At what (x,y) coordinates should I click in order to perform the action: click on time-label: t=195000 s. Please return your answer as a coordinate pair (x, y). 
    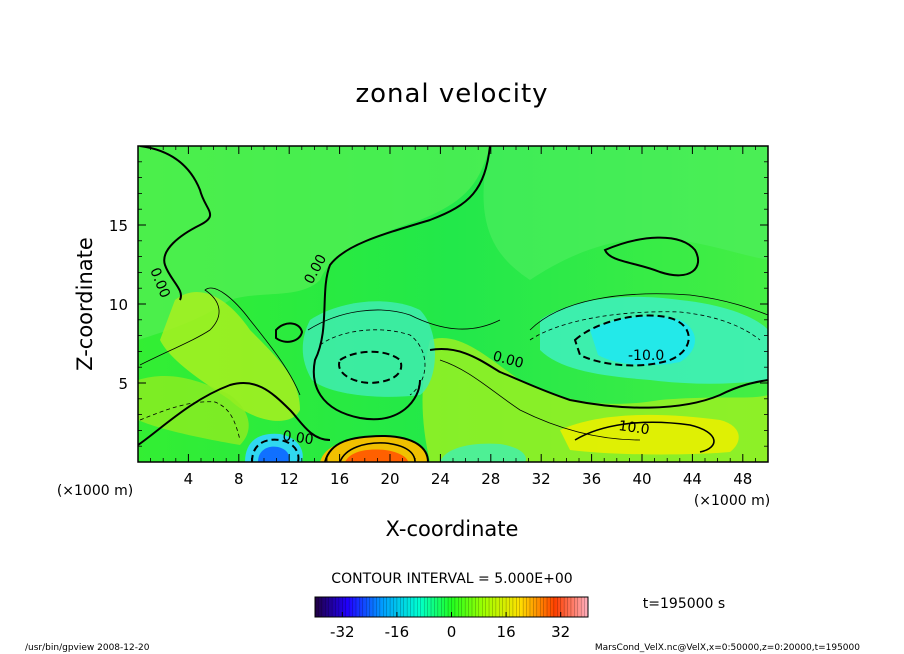
    Looking at the image, I should click on (684, 604).